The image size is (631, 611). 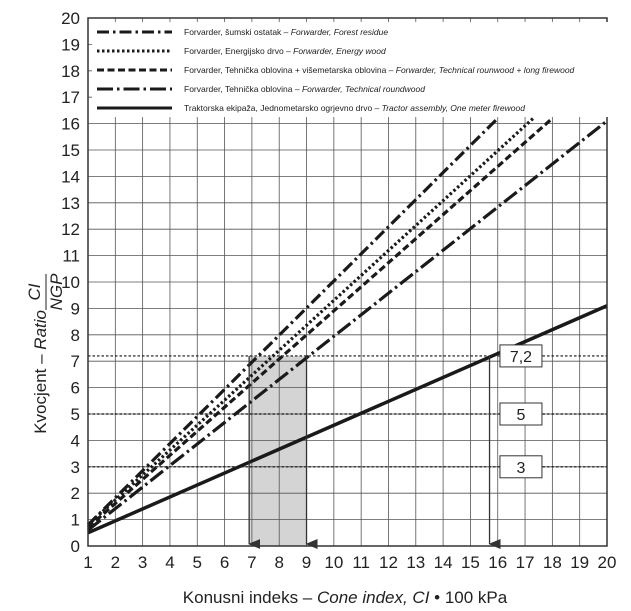 What do you see at coordinates (607, 562) in the screenshot?
I see `x-tick-label: 20` at bounding box center [607, 562].